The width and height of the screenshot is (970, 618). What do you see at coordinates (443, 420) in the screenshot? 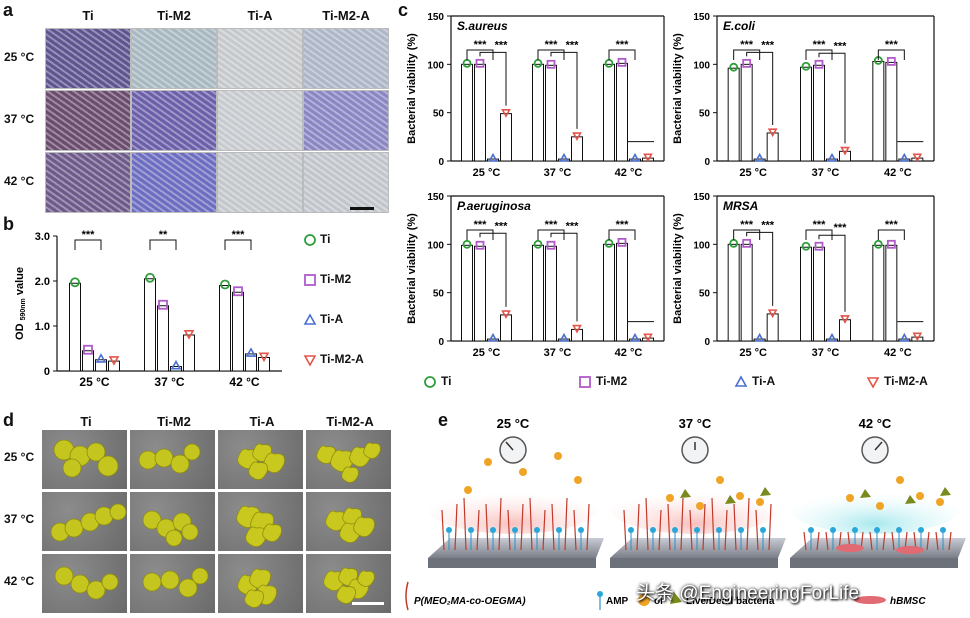
I see `panel-e-letter: e` at bounding box center [443, 420].